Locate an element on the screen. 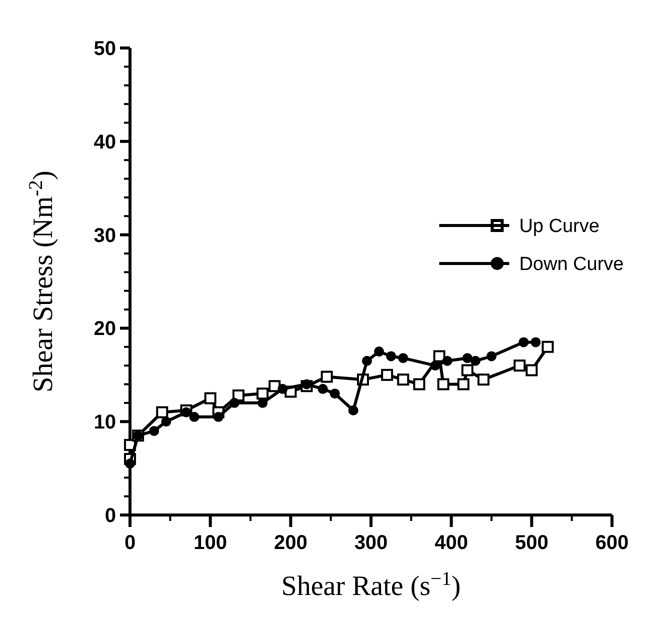 Image resolution: width=667 pixels, height=620 pixels. y-tick-label: 50 is located at coordinates (105, 49).